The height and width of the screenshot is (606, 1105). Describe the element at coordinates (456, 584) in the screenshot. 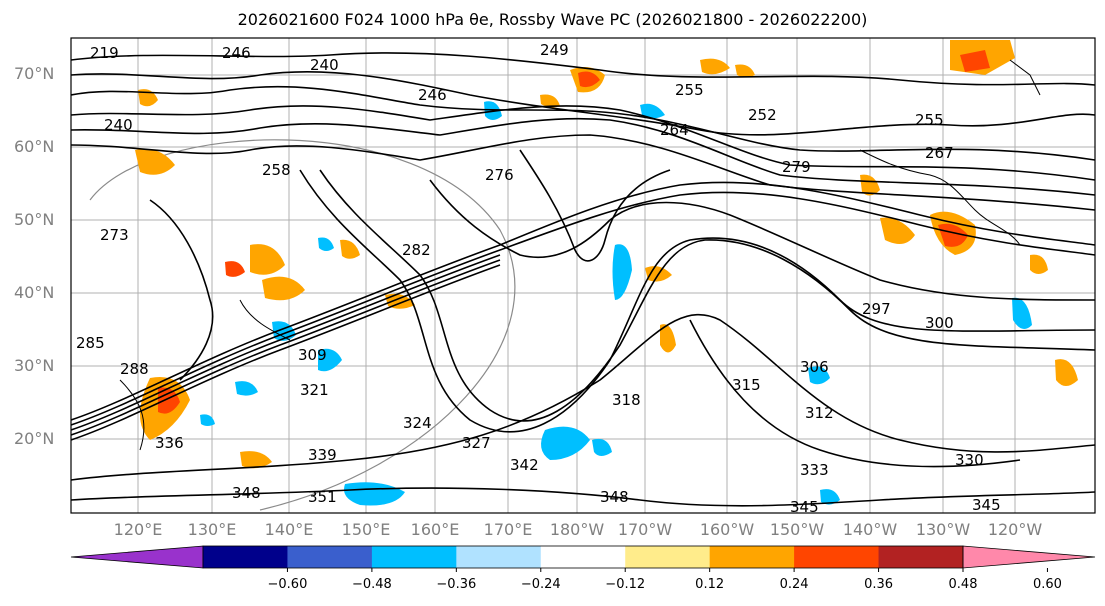

I see `colorbar-tick-label: −0.36` at that location.